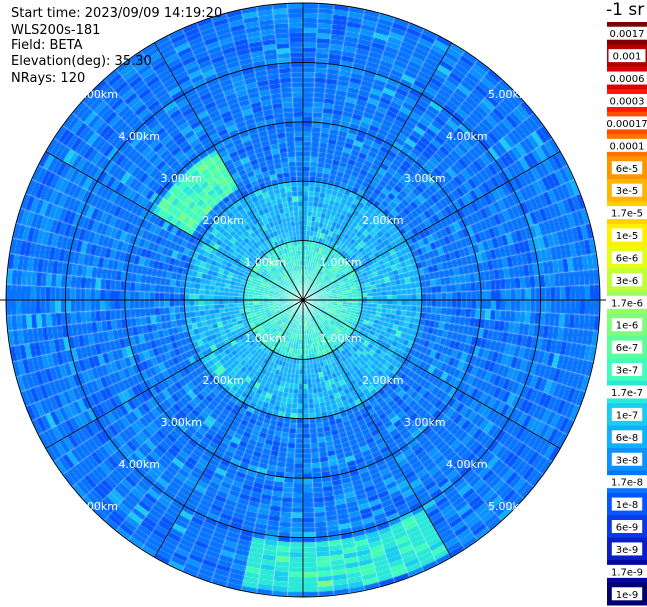 The height and width of the screenshot is (607, 647). What do you see at coordinates (117, 13) in the screenshot?
I see `start-time-label: Start time: 2023/09/09 14:19:20` at bounding box center [117, 13].